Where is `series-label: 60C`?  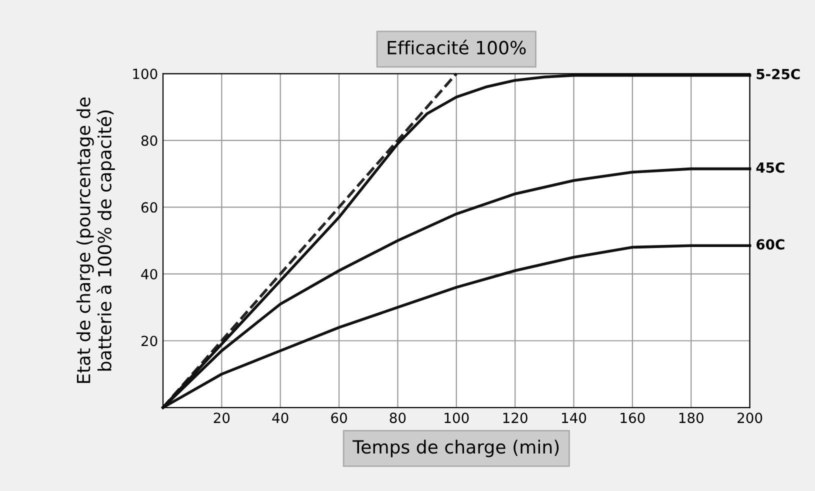 series-label: 60C is located at coordinates (770, 244).